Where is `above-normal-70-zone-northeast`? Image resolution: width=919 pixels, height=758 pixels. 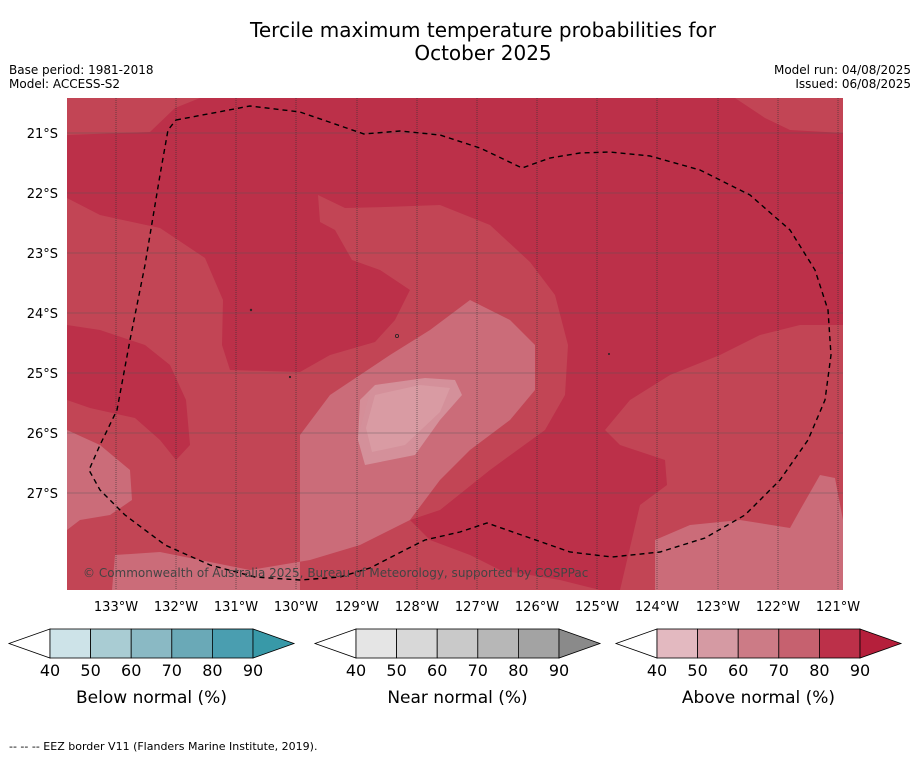
above-normal-70-zone-northeast is located at coordinates (789, 115).